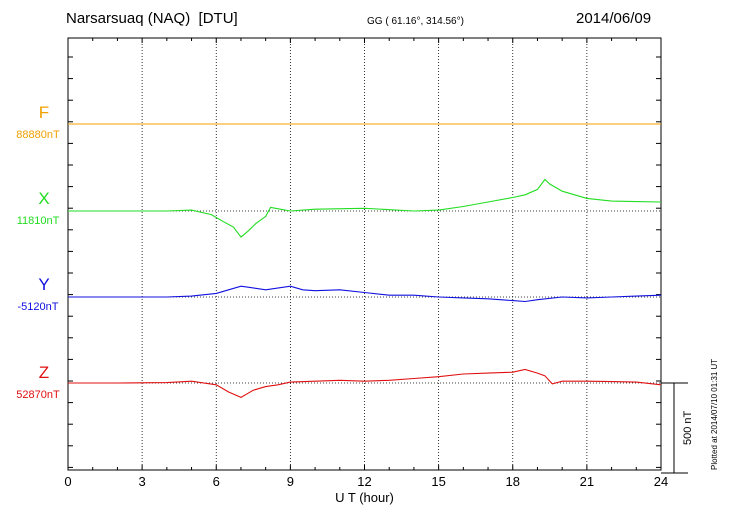 This screenshot has width=730, height=520. Describe the element at coordinates (513, 481) in the screenshot. I see `x-tick-label: 18` at that location.